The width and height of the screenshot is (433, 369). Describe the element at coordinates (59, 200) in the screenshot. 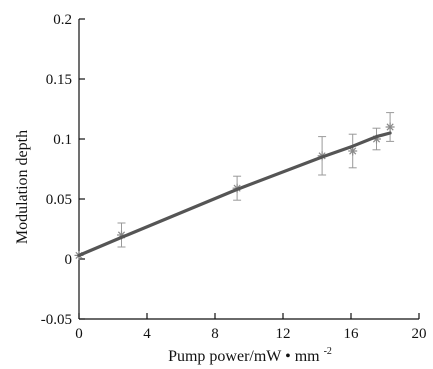

I see `y-tick-label: 0.05` at that location.